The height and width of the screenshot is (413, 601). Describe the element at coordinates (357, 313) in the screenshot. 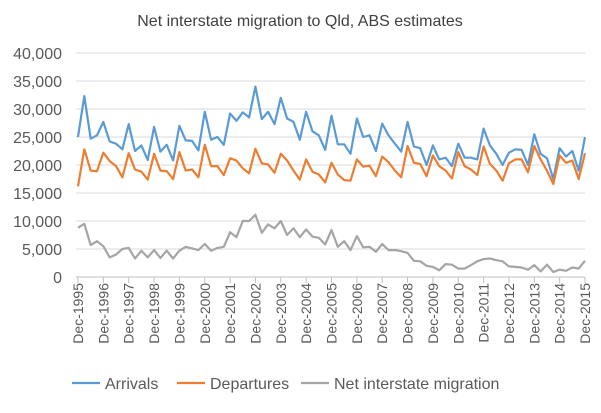

I see `x-tick-label: Dec-2006` at that location.